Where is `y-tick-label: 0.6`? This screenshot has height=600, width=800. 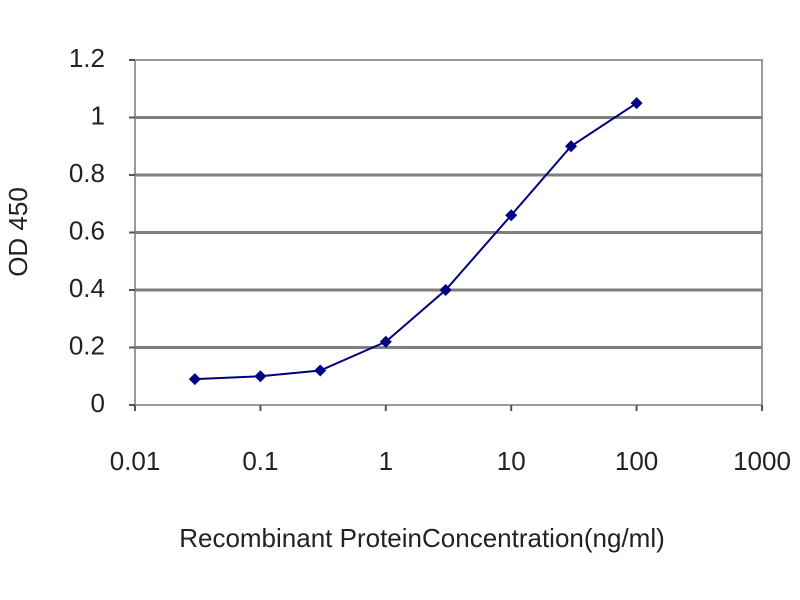
y-tick-label: 0.6 is located at coordinates (87, 230).